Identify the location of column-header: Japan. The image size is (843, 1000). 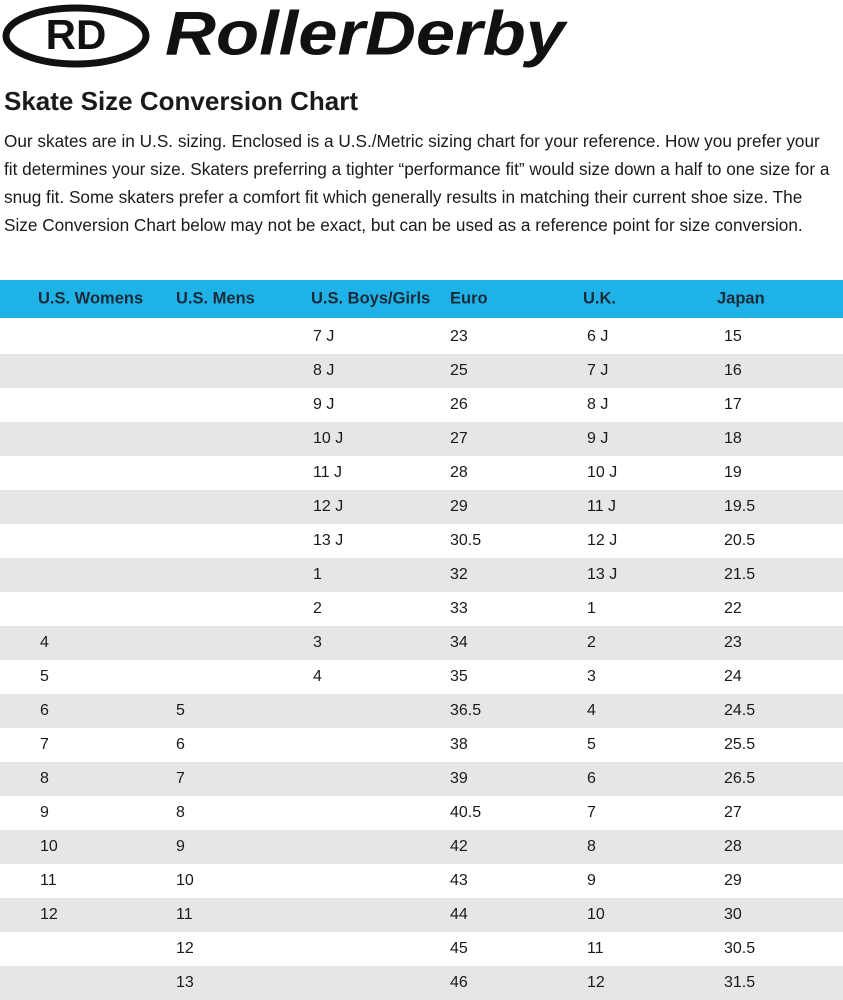
(741, 298).